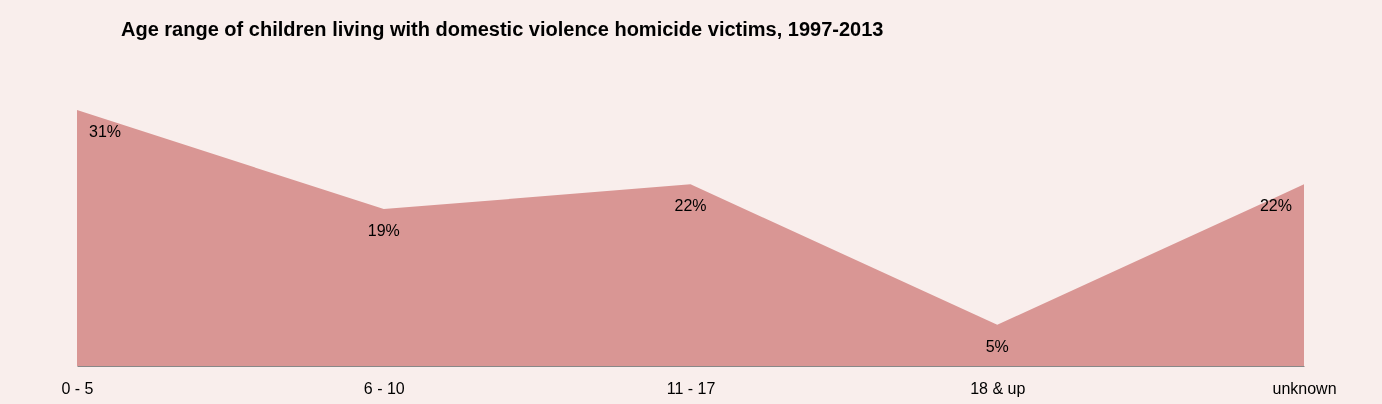 Image resolution: width=1382 pixels, height=404 pixels. I want to click on x-tick-label: 11 - 17, so click(691, 388).